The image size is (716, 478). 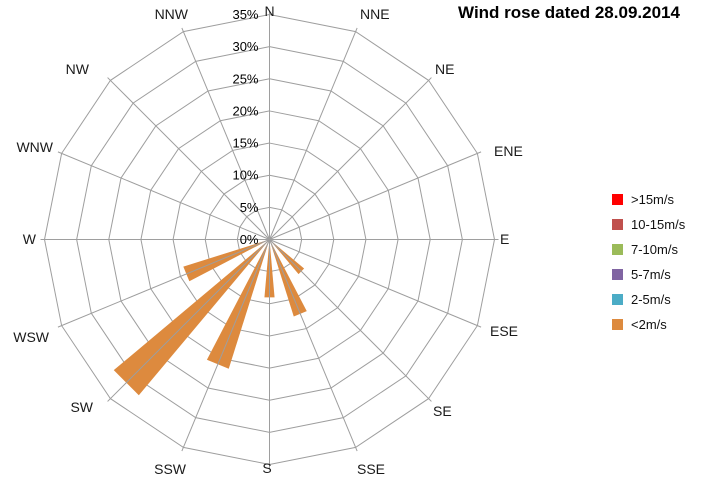 What do you see at coordinates (269, 11) in the screenshot?
I see `direction-label-N: N` at bounding box center [269, 11].